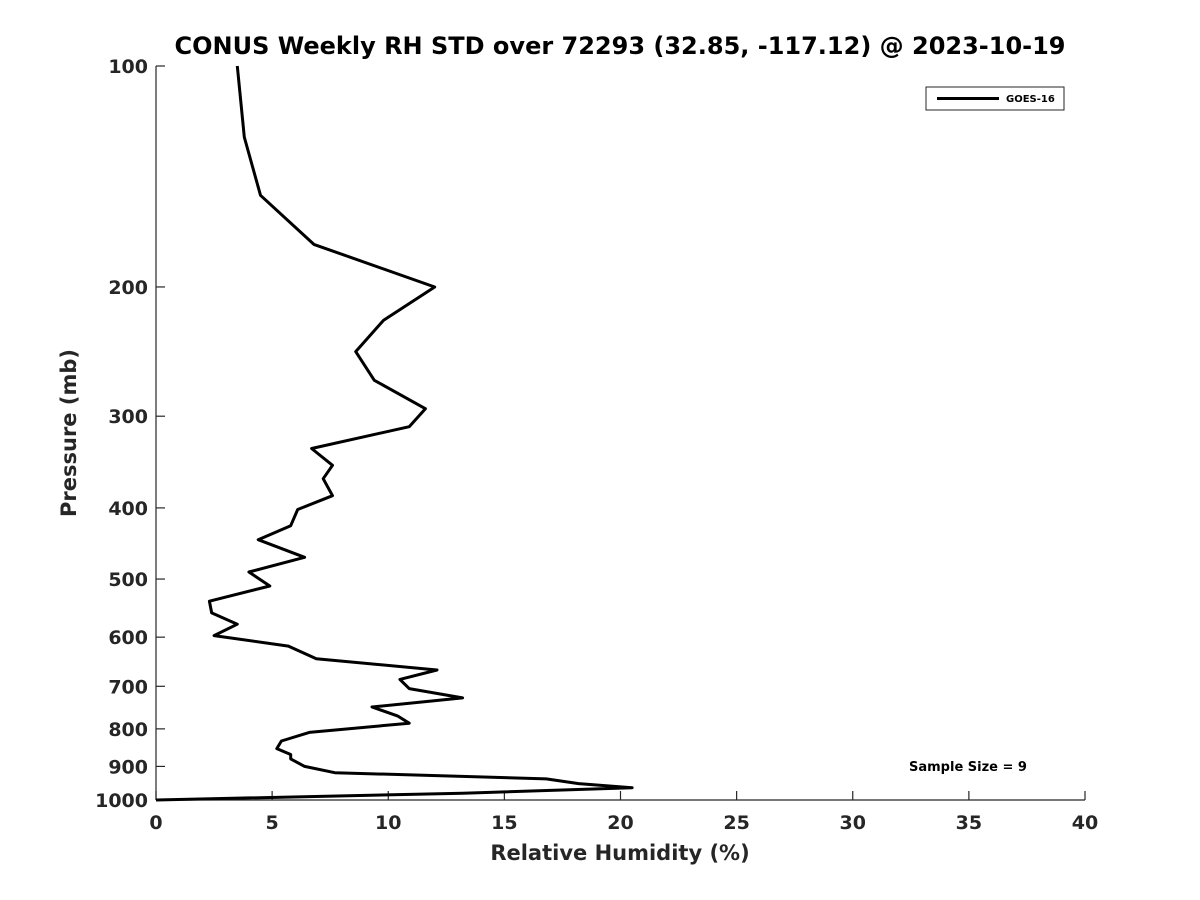 The height and width of the screenshot is (900, 1200). I want to click on y-tick-label: 400, so click(128, 509).